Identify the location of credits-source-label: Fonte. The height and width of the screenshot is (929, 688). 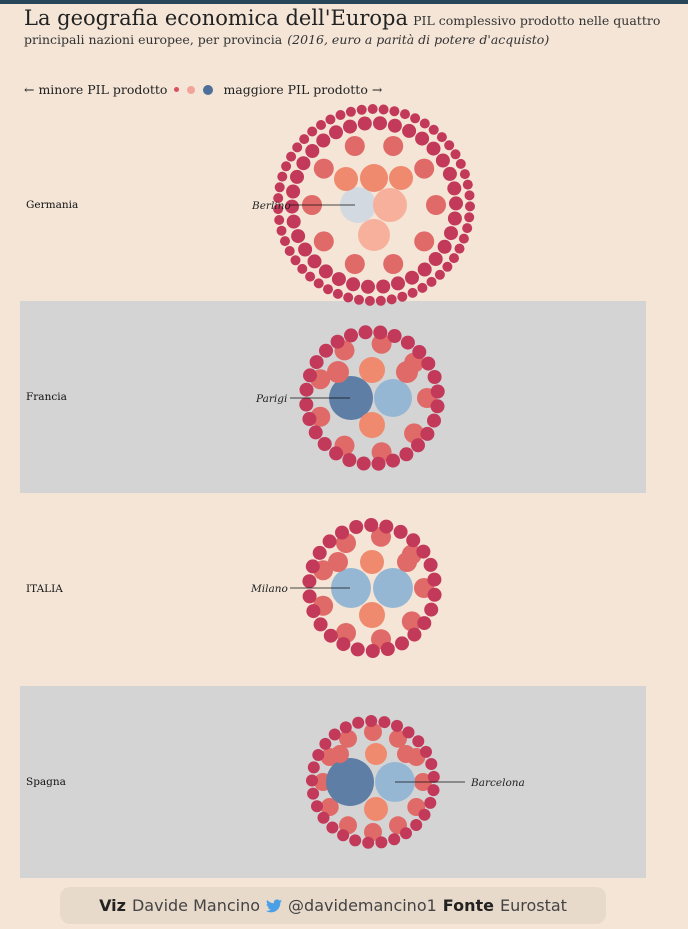
(468, 905).